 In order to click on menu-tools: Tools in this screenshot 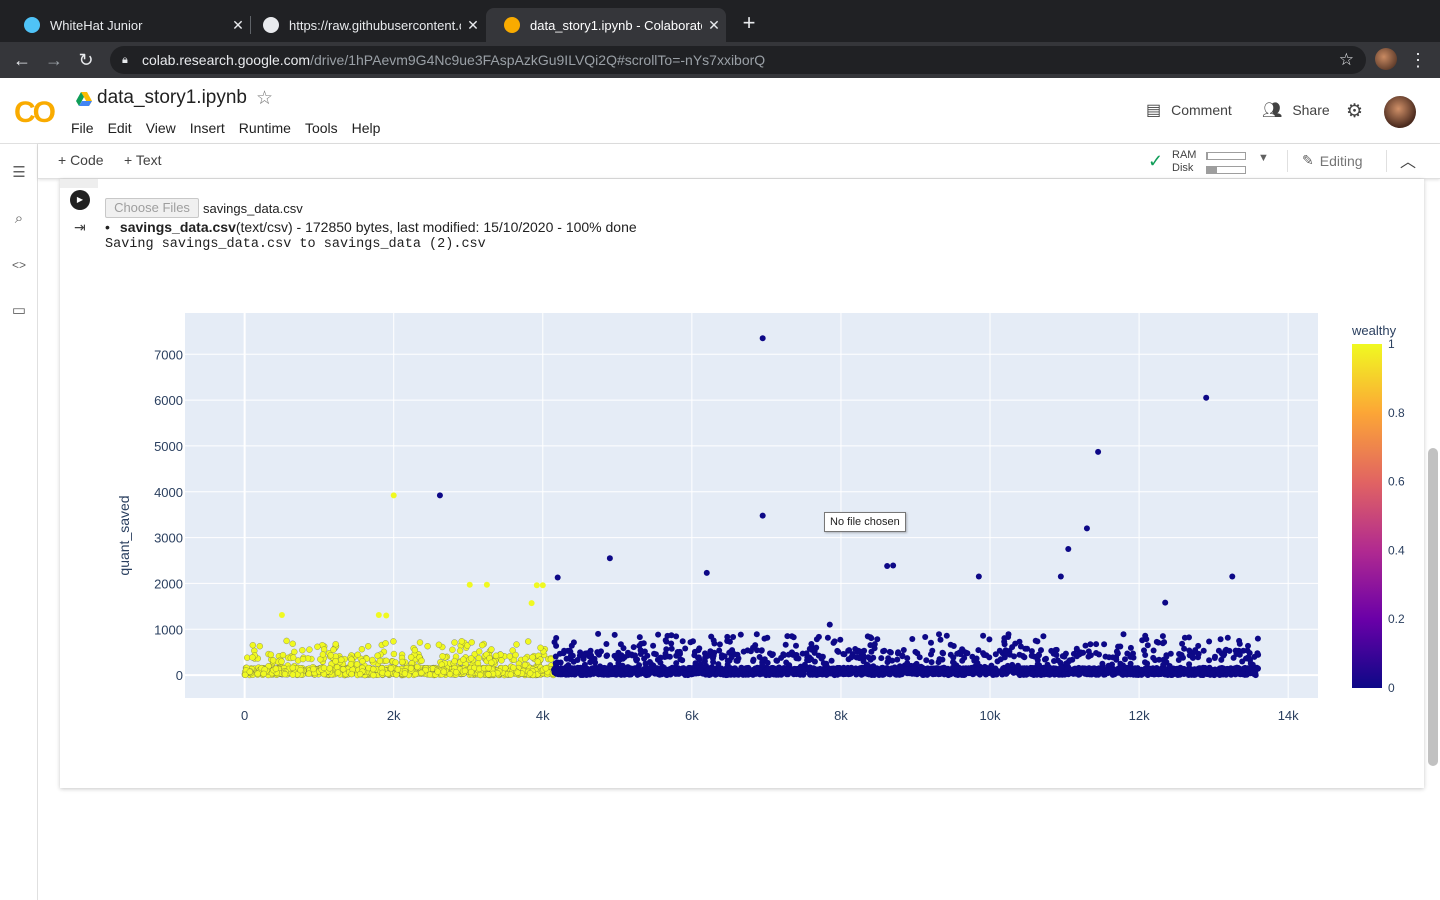, I will do `click(321, 128)`.